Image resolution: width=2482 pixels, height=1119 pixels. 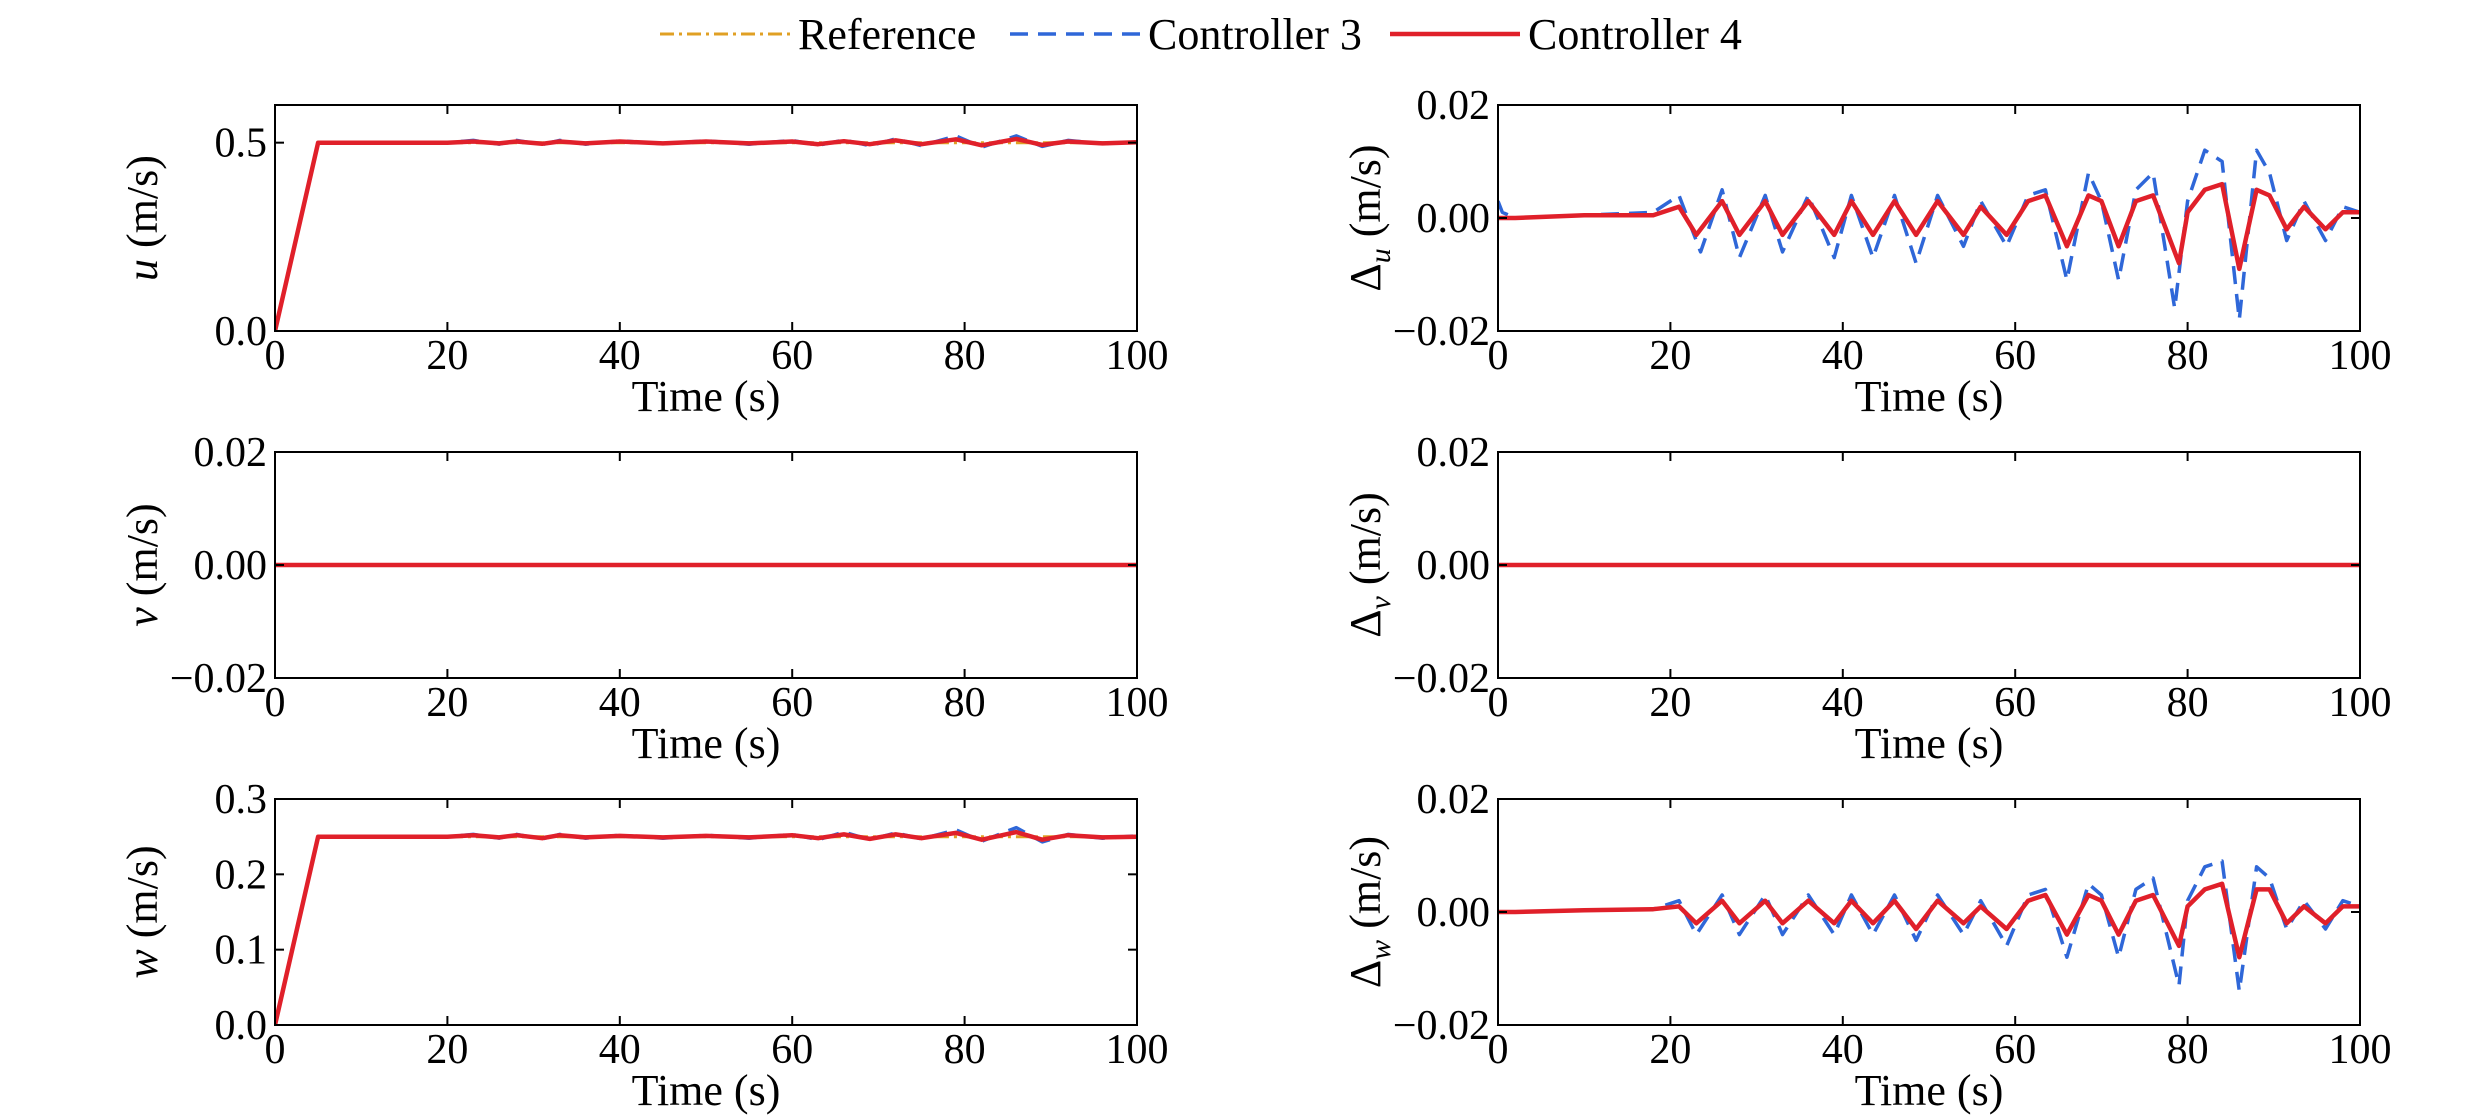 I want to click on panel-u: 0 20 40 60 80 100 0.0 0.5 Time (s) u (m/s), so click(x=643, y=262).